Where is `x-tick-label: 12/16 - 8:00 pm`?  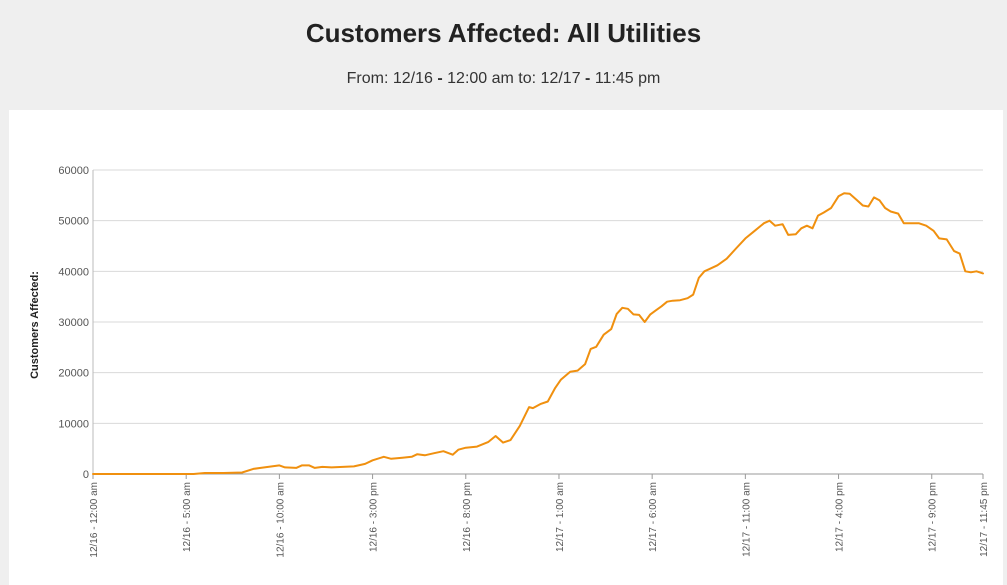
x-tick-label: 12/16 - 8:00 pm is located at coordinates (467, 517).